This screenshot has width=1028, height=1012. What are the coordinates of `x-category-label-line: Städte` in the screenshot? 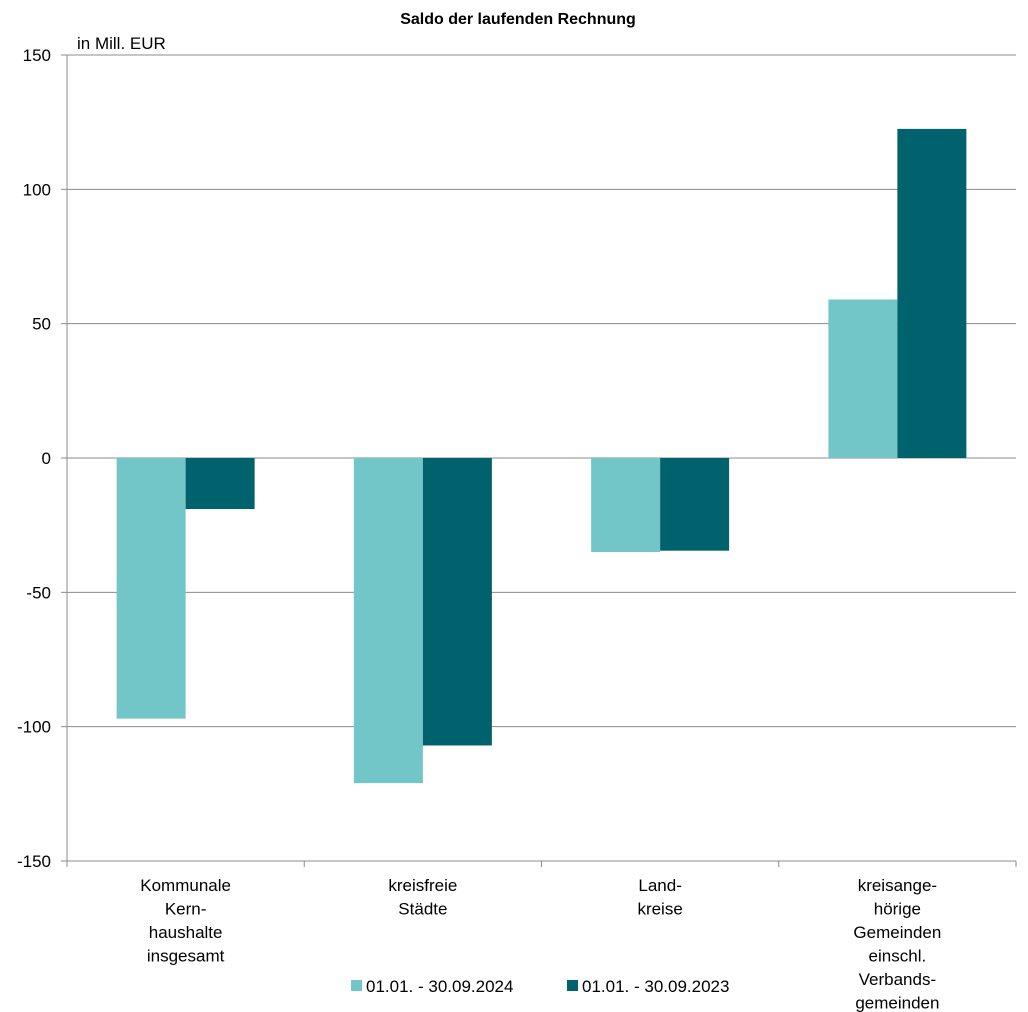 It's located at (422, 909).